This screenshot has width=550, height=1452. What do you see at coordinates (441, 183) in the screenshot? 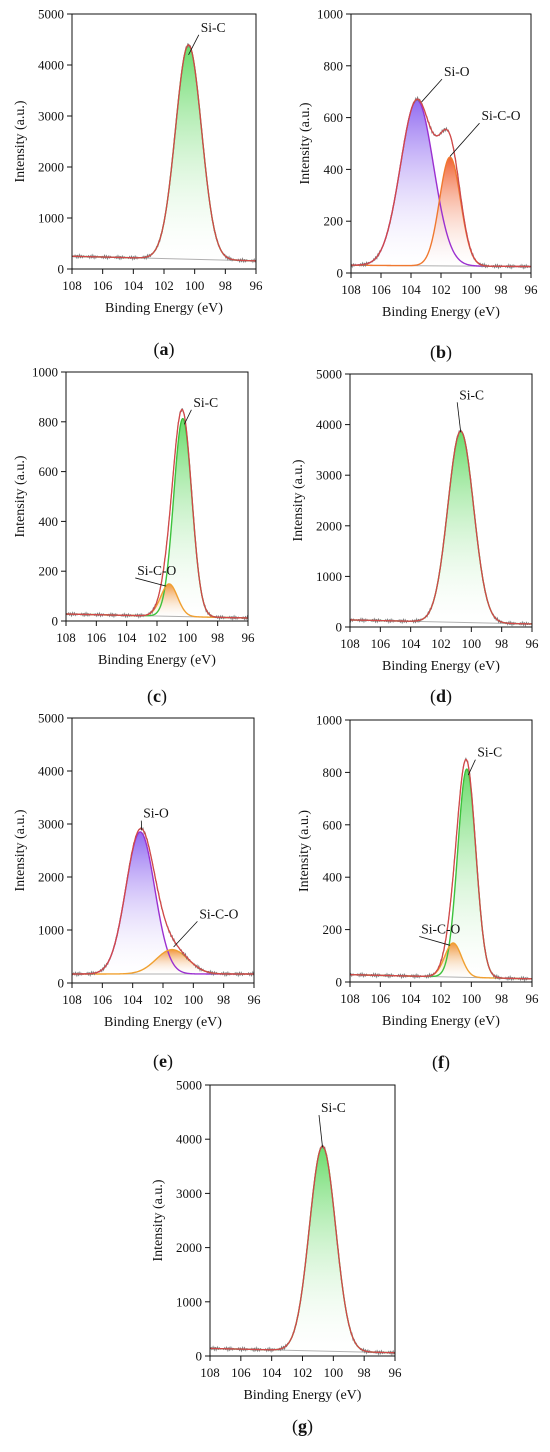
I see `peak-fill-si-o` at bounding box center [441, 183].